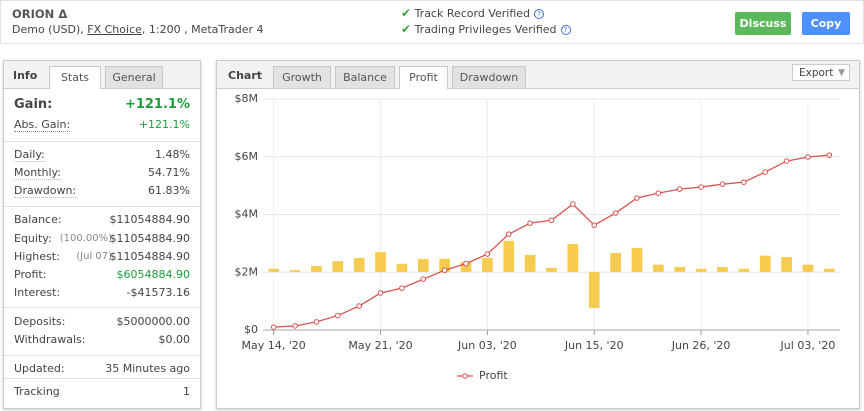 The image size is (864, 411). I want to click on tab: Growth, so click(302, 77).